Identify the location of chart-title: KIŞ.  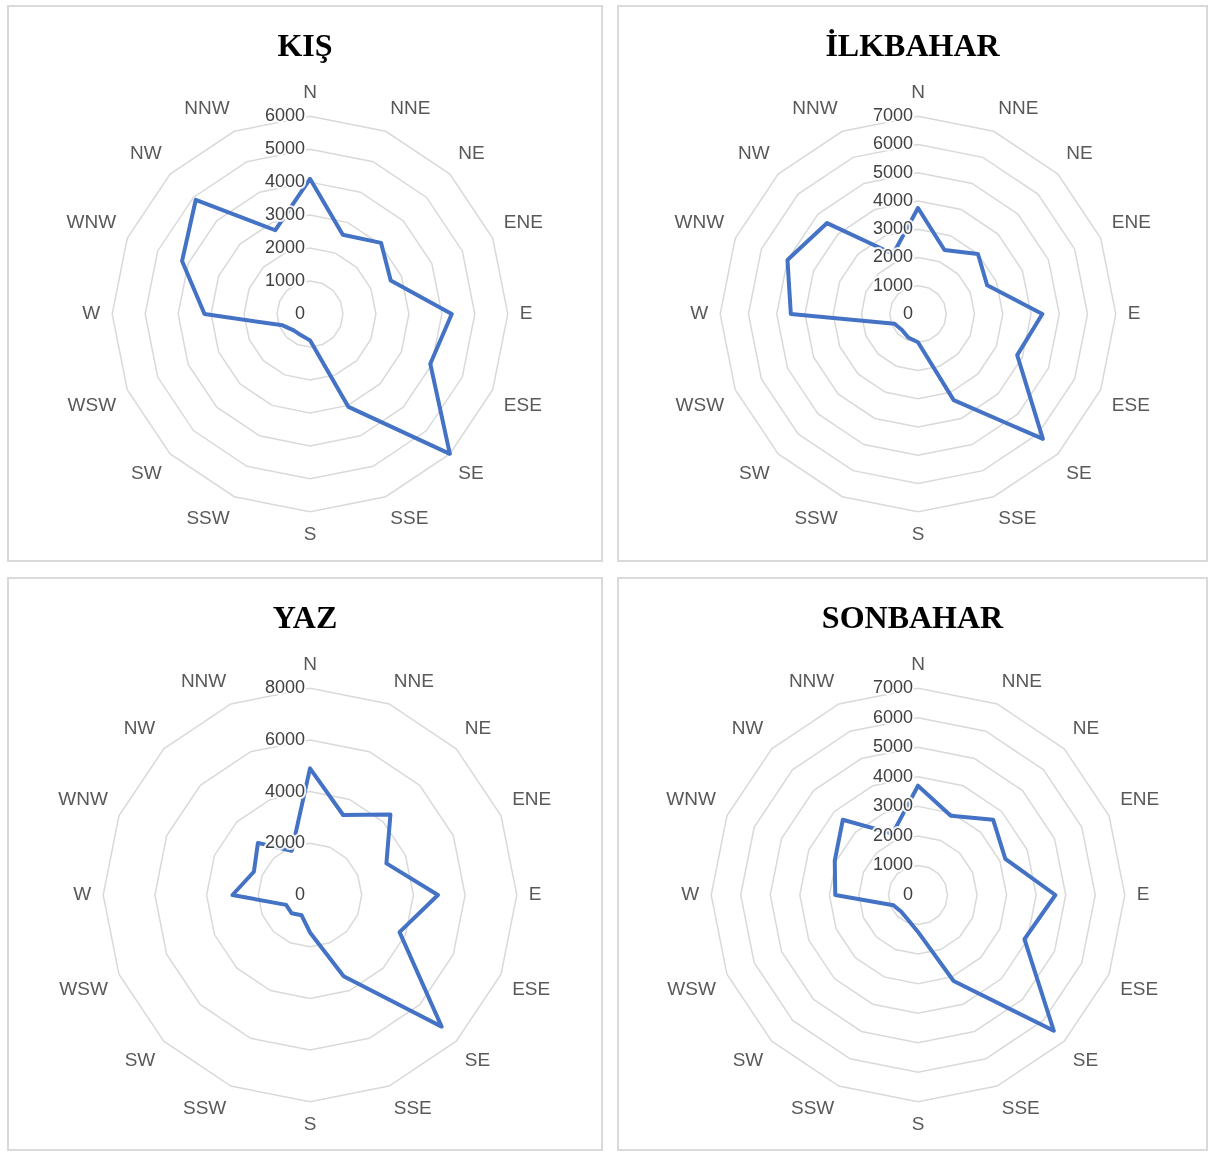
(305, 45).